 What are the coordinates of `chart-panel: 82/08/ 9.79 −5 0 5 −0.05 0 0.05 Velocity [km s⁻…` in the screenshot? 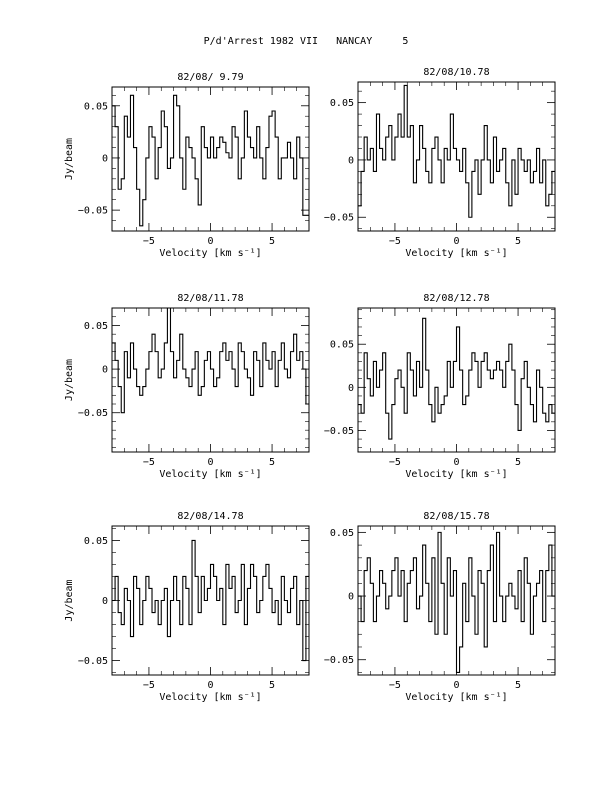 It's located at (185, 166).